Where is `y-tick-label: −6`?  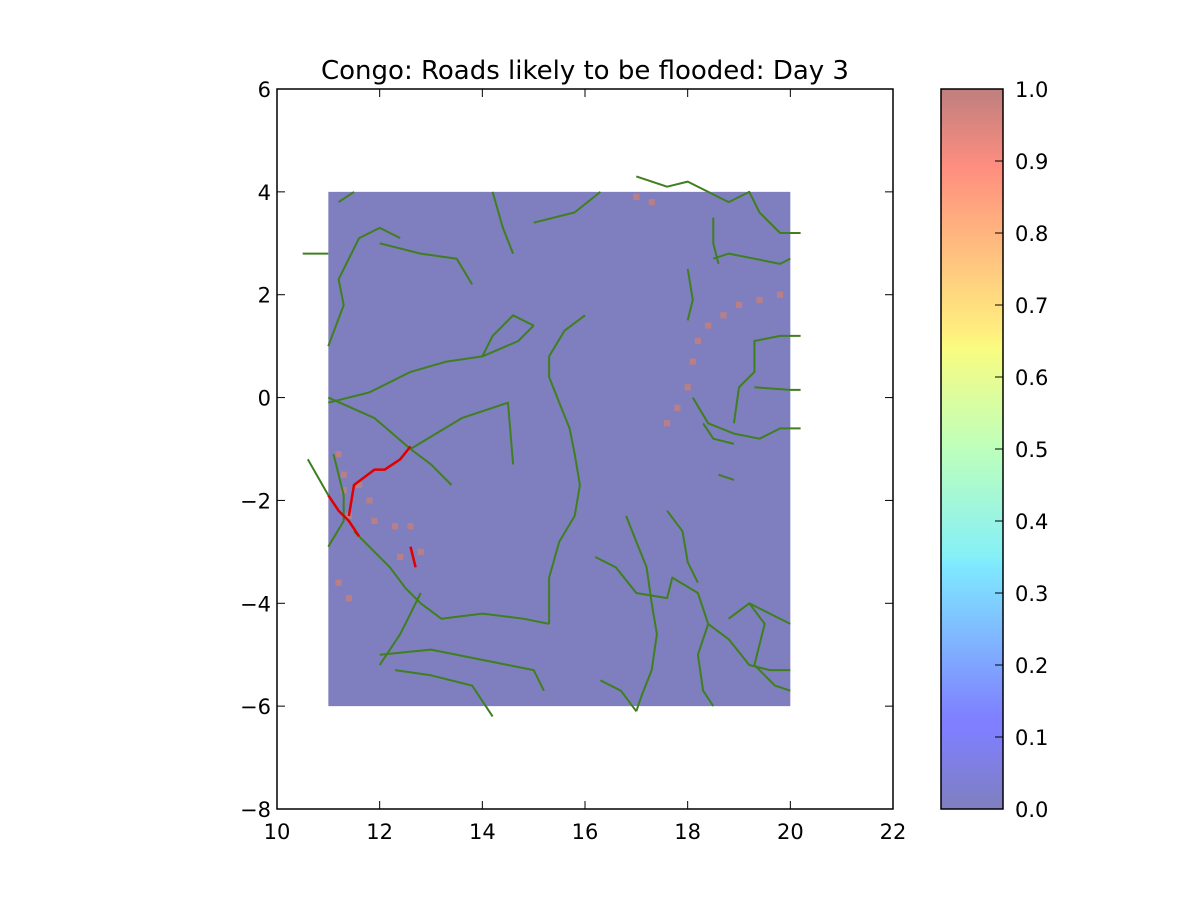 y-tick-label: −6 is located at coordinates (255, 707).